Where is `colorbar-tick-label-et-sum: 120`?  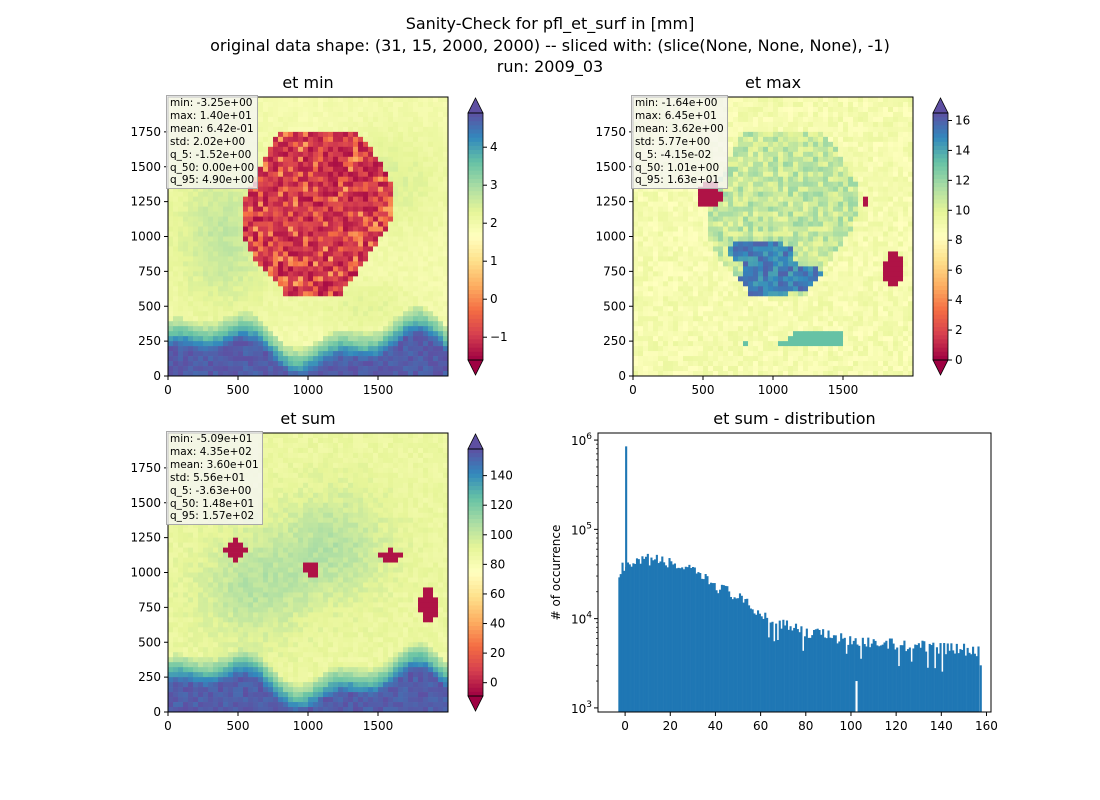
colorbar-tick-label-et-sum: 120 is located at coordinates (501, 505).